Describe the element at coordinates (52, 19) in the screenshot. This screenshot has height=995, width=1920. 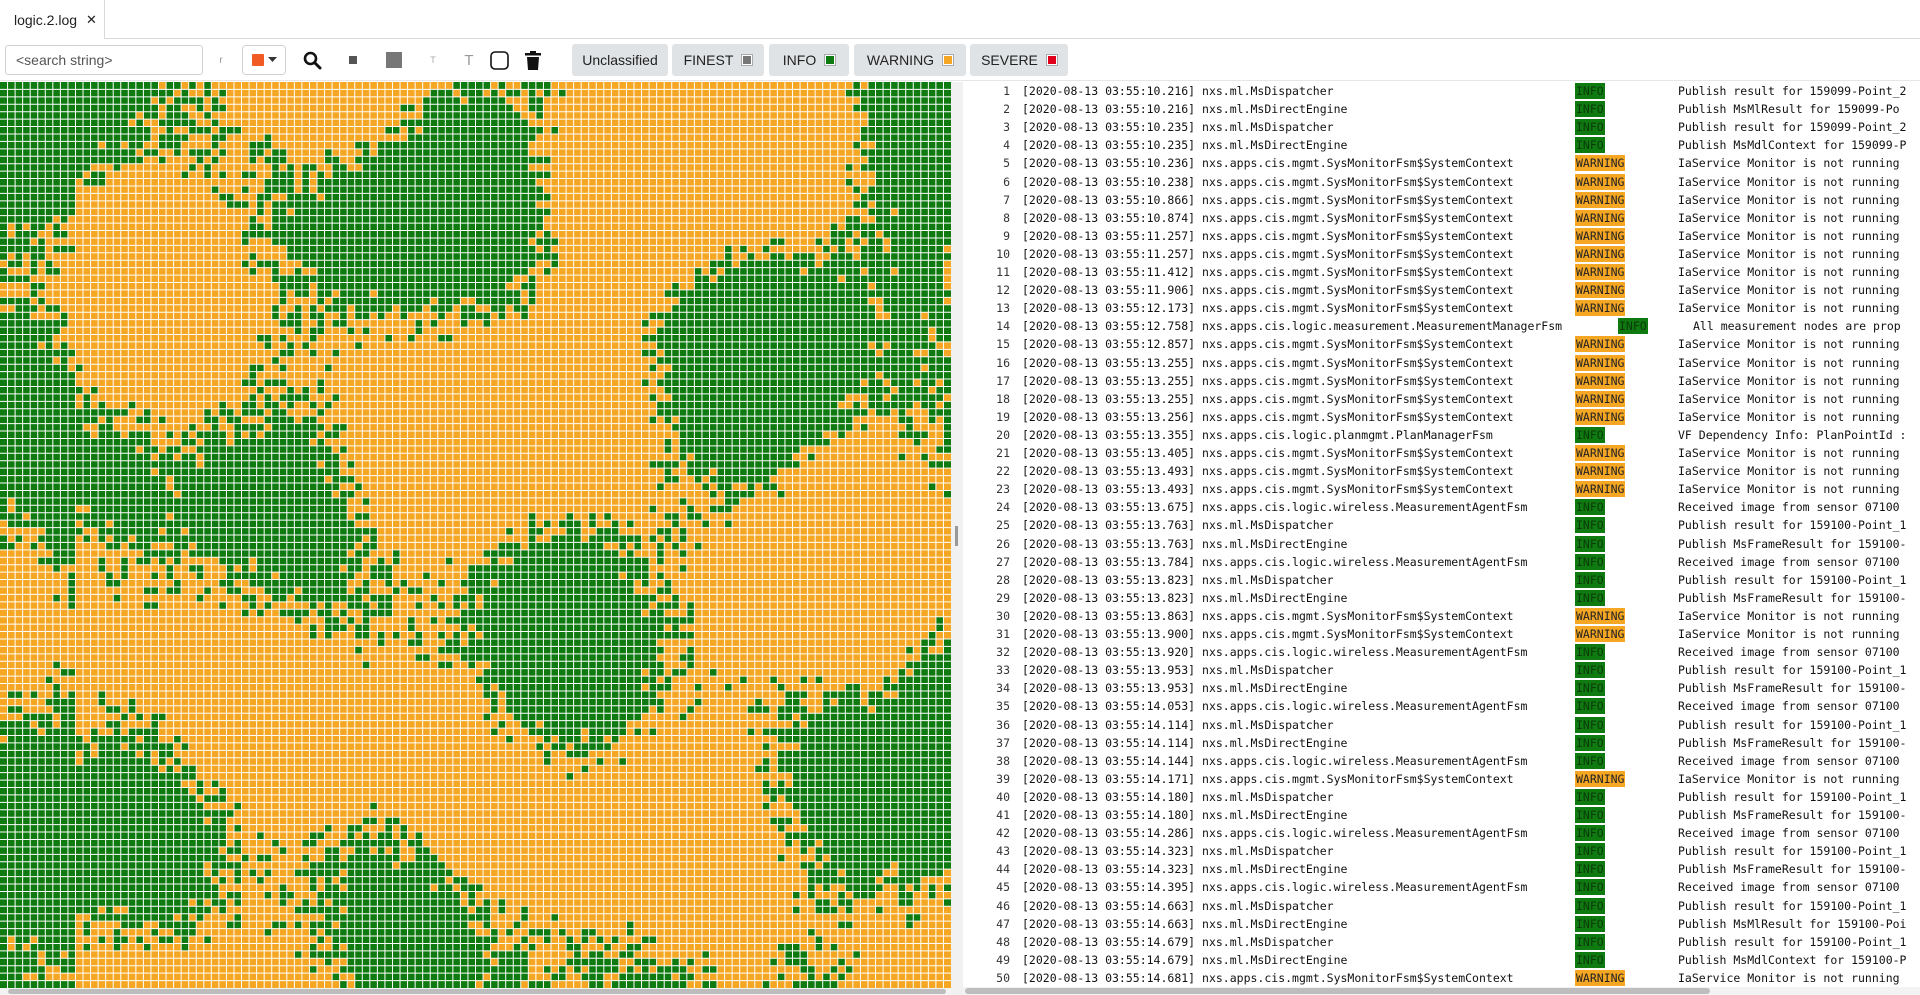
I see `tab-logic-2-log: logic.2.log ✕` at that location.